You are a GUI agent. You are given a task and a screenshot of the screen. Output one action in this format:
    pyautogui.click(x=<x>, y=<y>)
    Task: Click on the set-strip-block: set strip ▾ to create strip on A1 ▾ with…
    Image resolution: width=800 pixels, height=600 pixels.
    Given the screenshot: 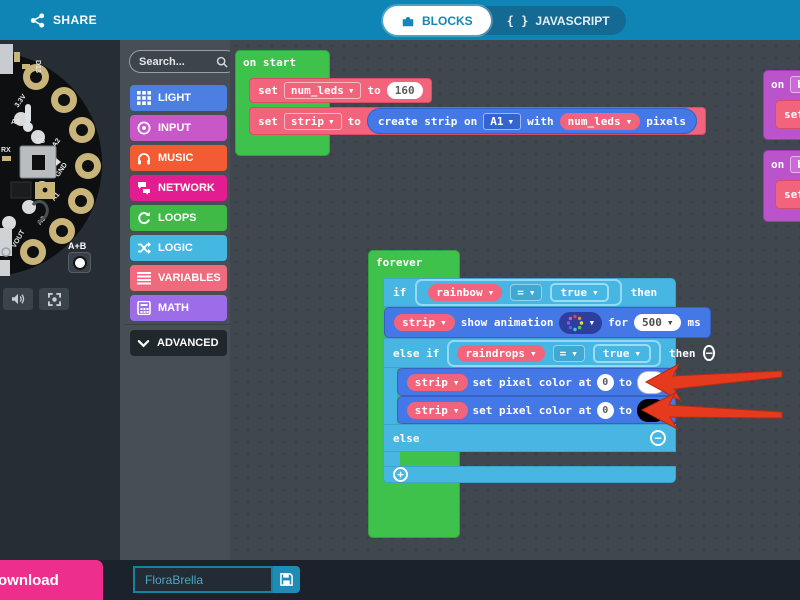 What is the action you would take?
    pyautogui.click(x=477, y=121)
    